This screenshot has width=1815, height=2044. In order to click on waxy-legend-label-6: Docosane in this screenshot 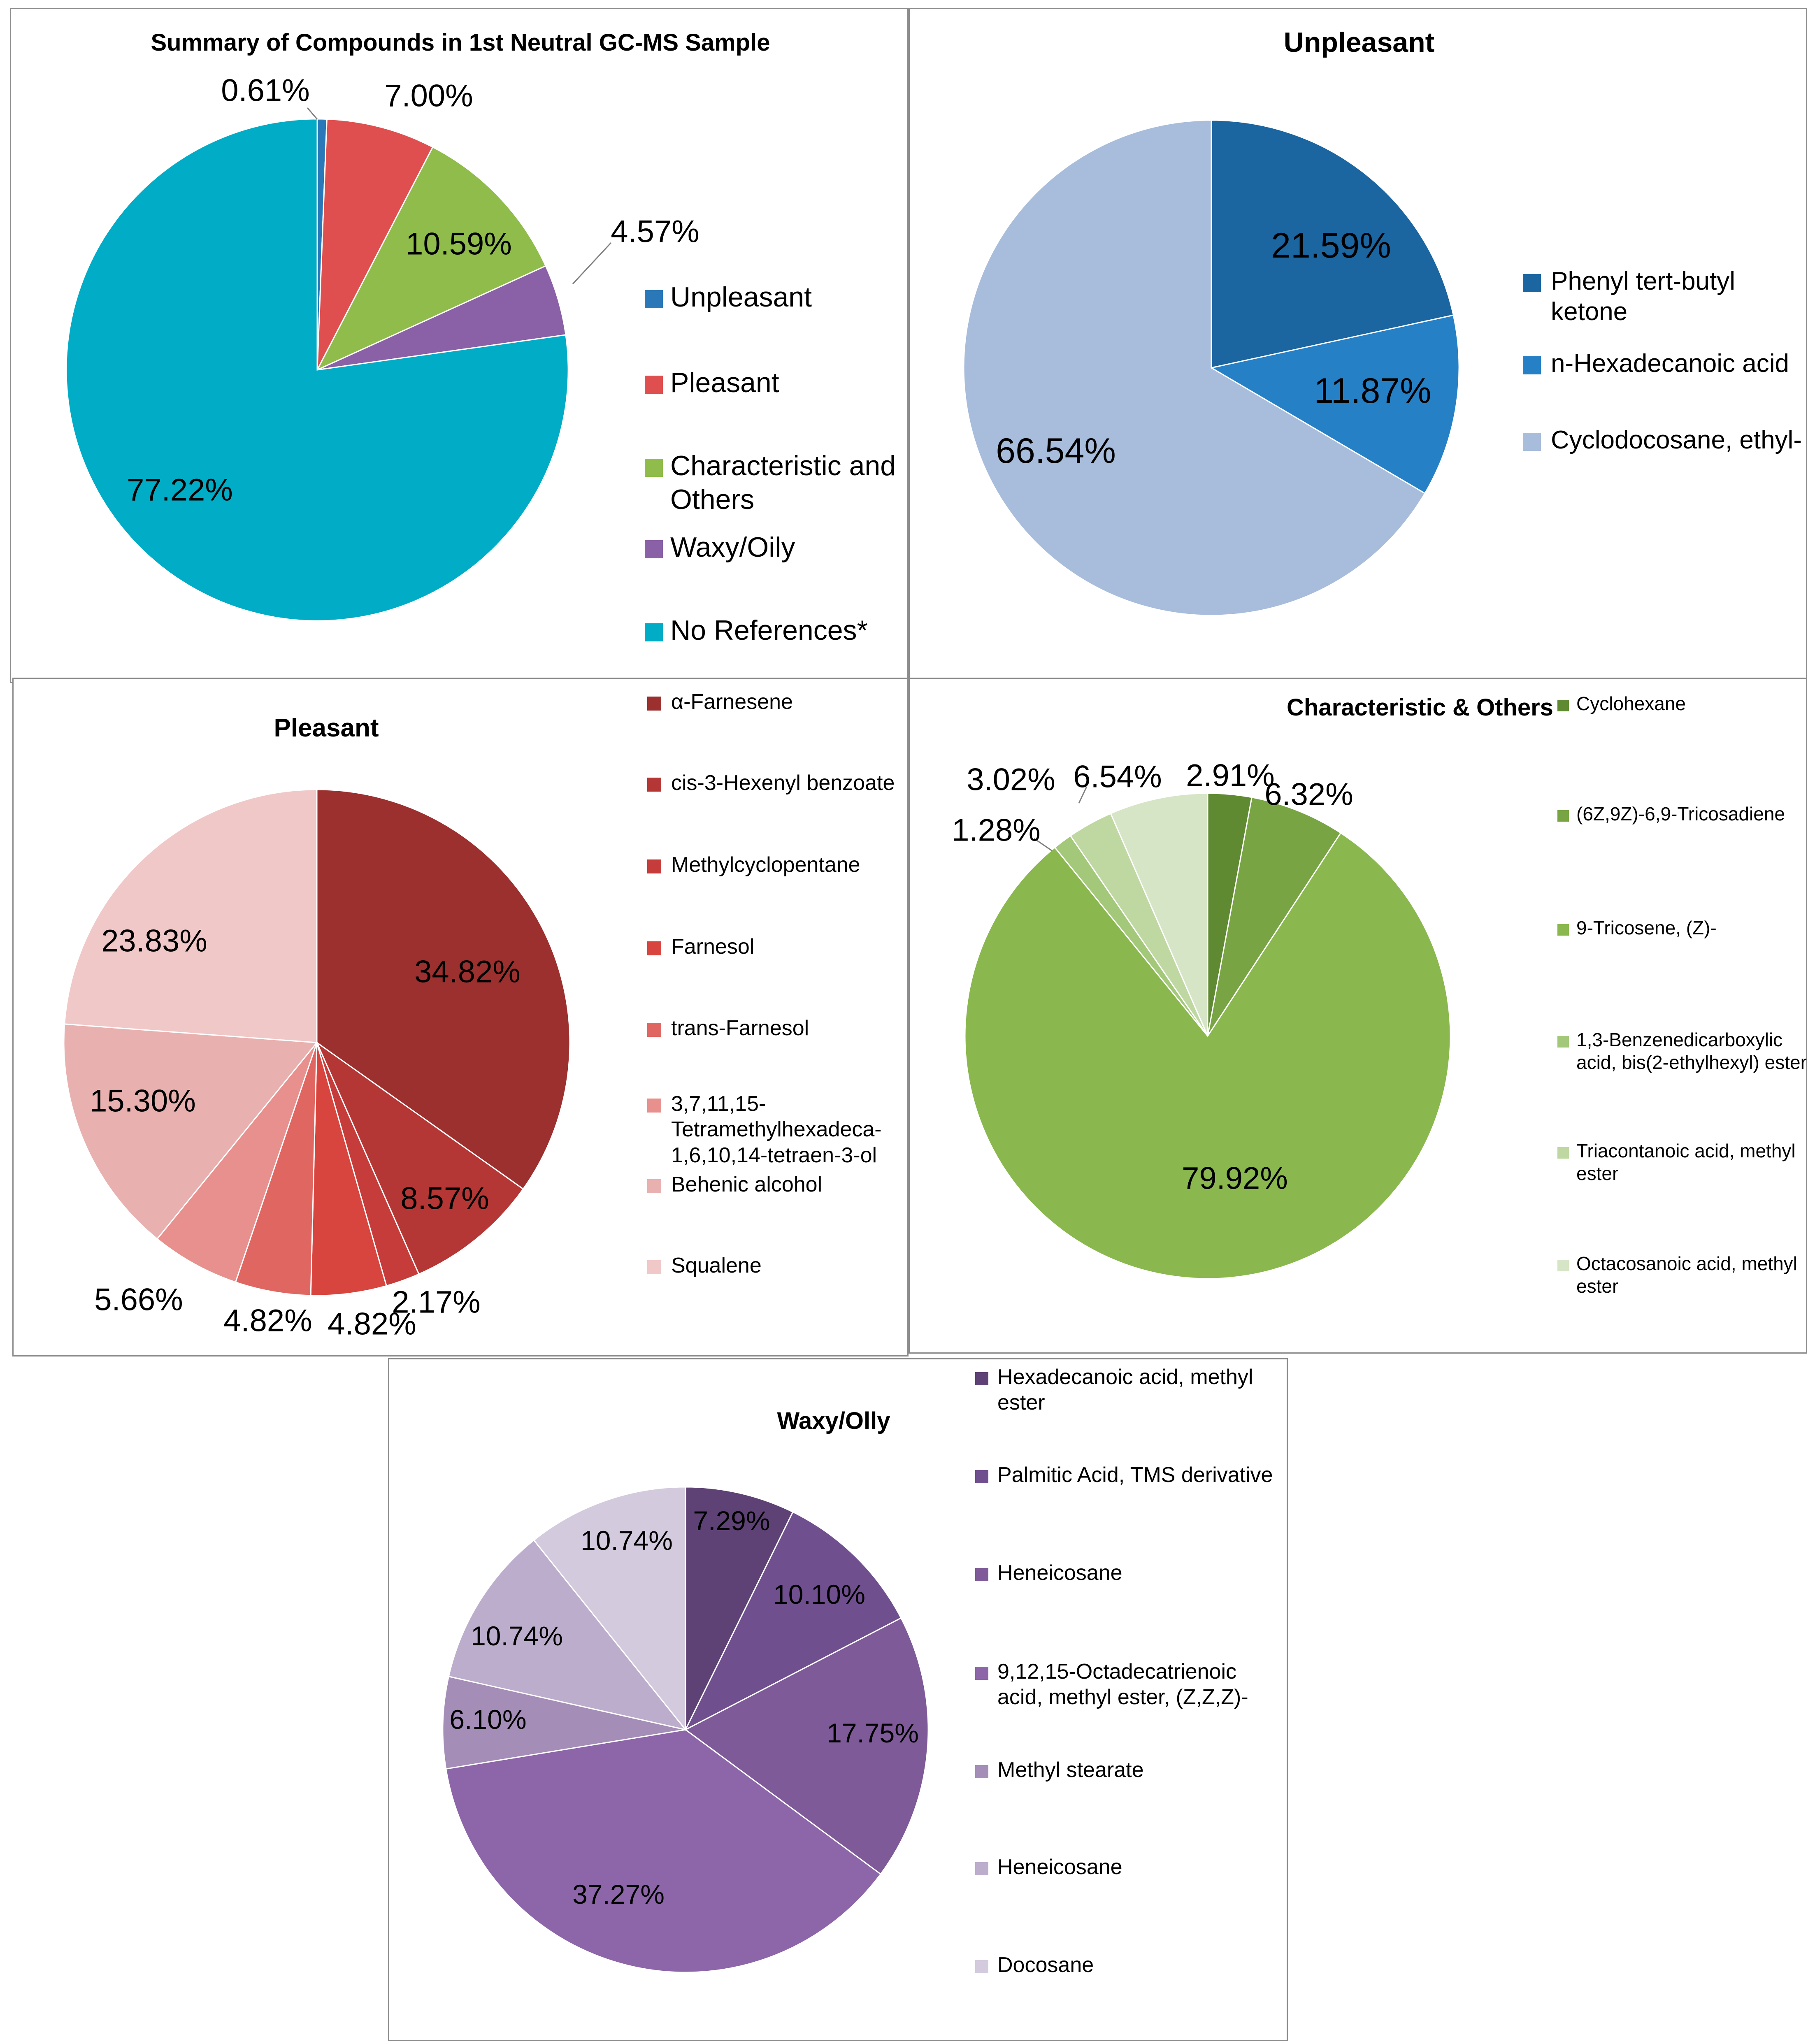, I will do `click(1045, 1965)`.